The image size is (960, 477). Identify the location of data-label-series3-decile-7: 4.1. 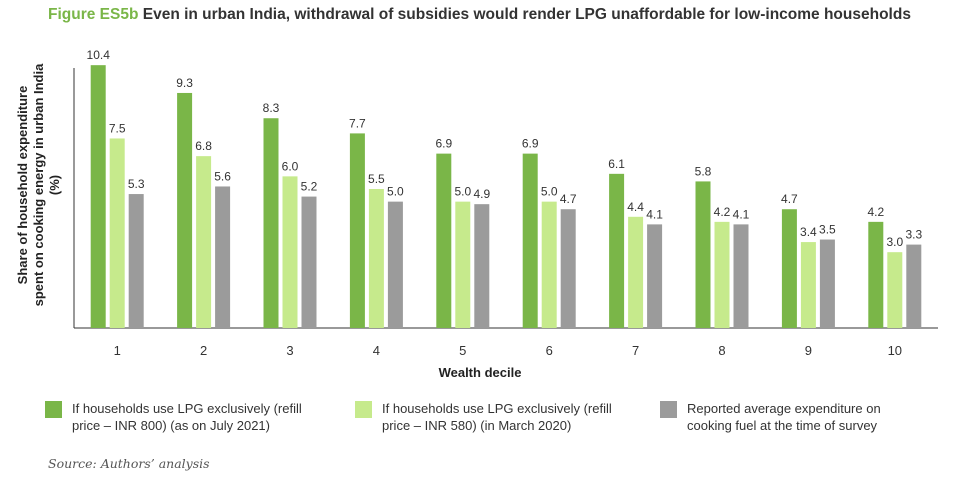
(654, 214).